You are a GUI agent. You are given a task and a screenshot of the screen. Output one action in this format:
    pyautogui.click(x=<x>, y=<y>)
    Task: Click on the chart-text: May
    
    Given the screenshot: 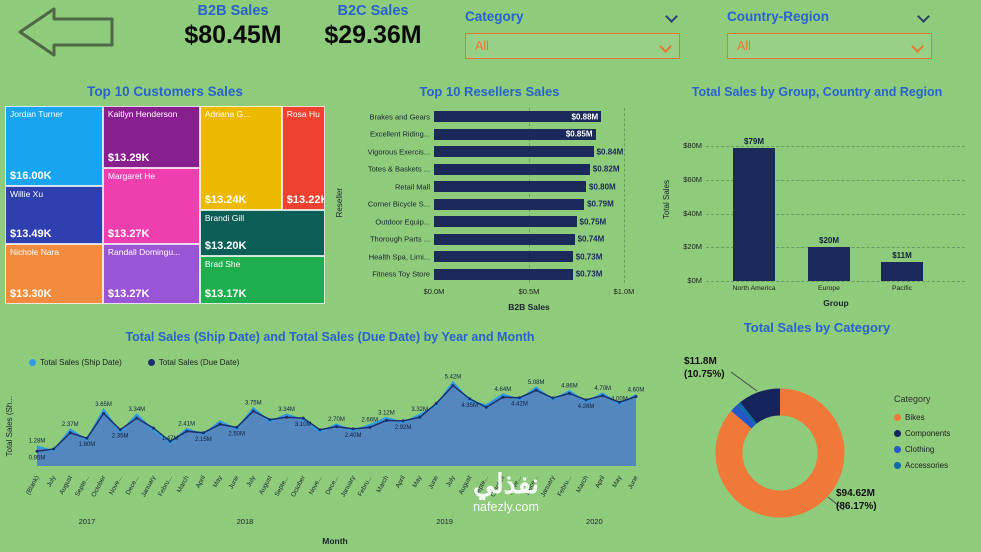 What is the action you would take?
    pyautogui.click(x=218, y=481)
    